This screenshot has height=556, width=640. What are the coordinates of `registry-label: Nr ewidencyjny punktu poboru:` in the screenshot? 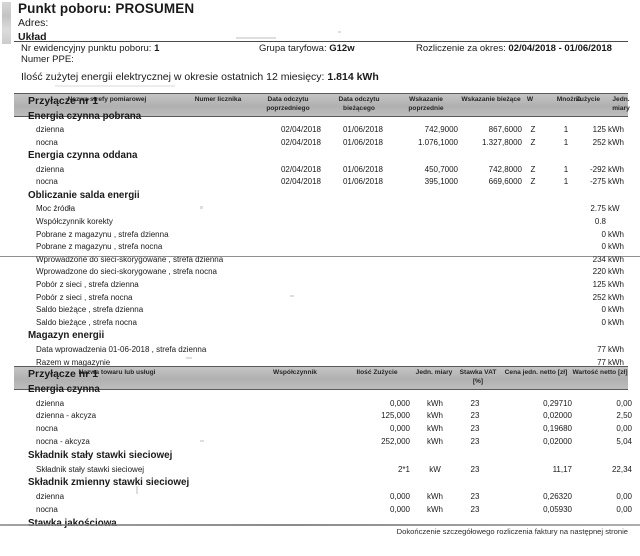 It's located at (86, 48).